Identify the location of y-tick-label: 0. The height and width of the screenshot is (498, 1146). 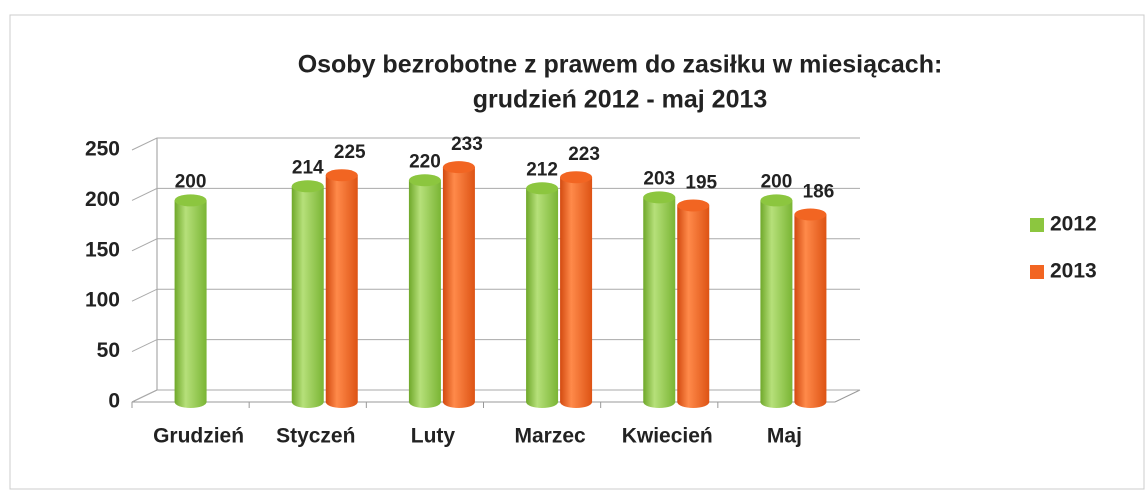
(114, 401).